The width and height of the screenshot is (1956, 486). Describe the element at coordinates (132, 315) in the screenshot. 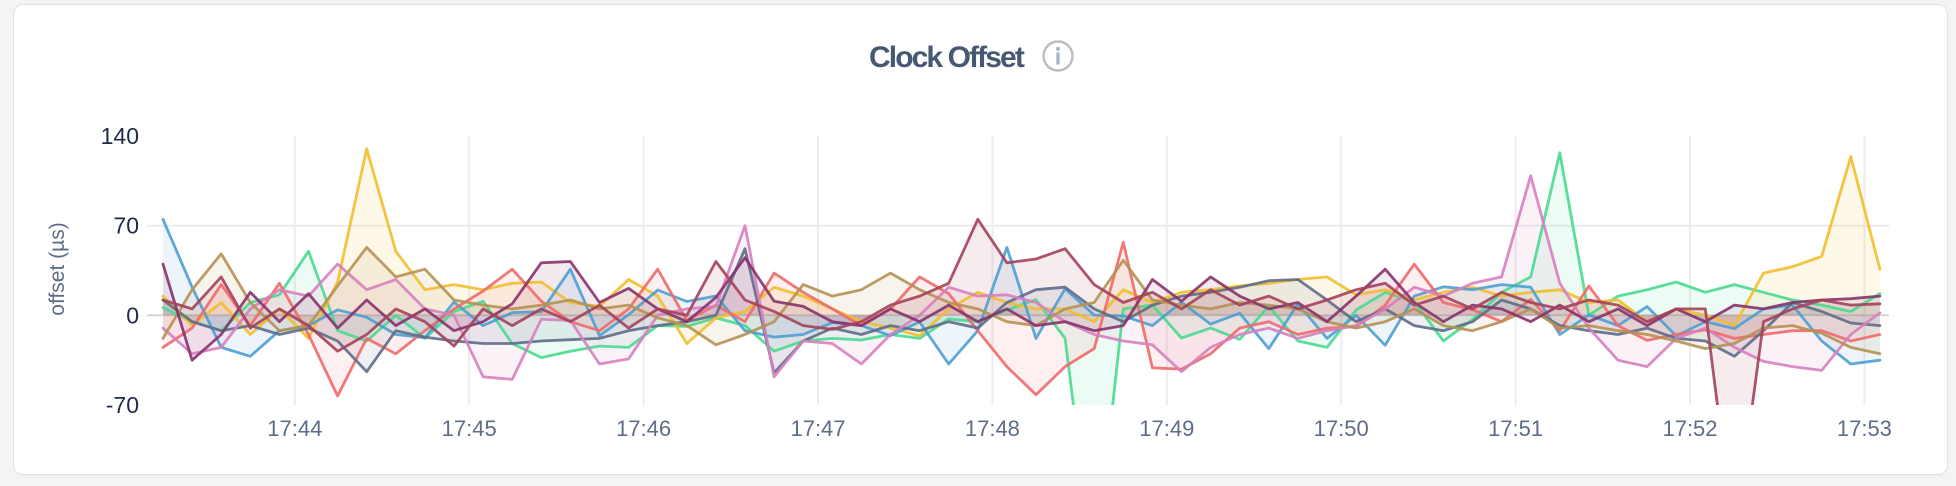

I see `svg-text: 0` at that location.